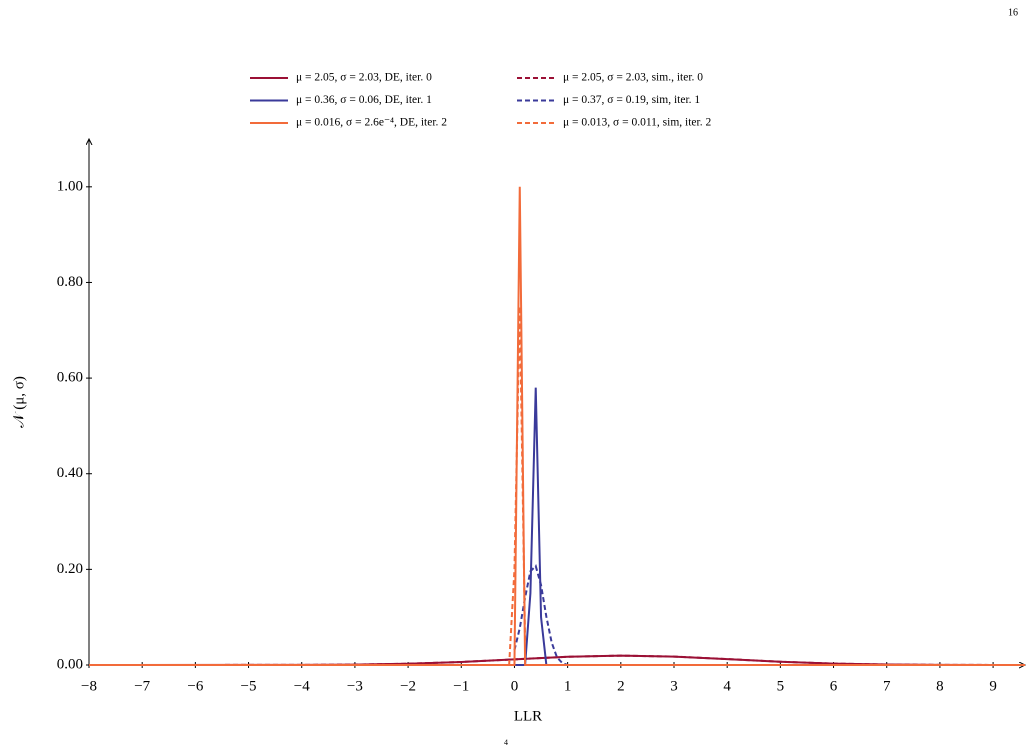  What do you see at coordinates (781, 686) in the screenshot?
I see `x-tick-label: 5` at bounding box center [781, 686].